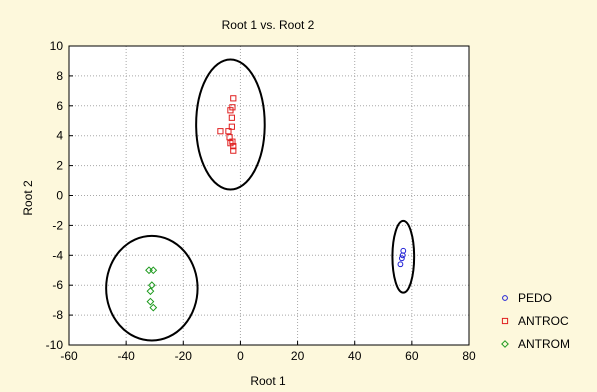 The image size is (597, 392). I want to click on y-axis-ticks: -10 -8 -6 -4 -2 0 2 4 6 8 10, so click(59, 195).